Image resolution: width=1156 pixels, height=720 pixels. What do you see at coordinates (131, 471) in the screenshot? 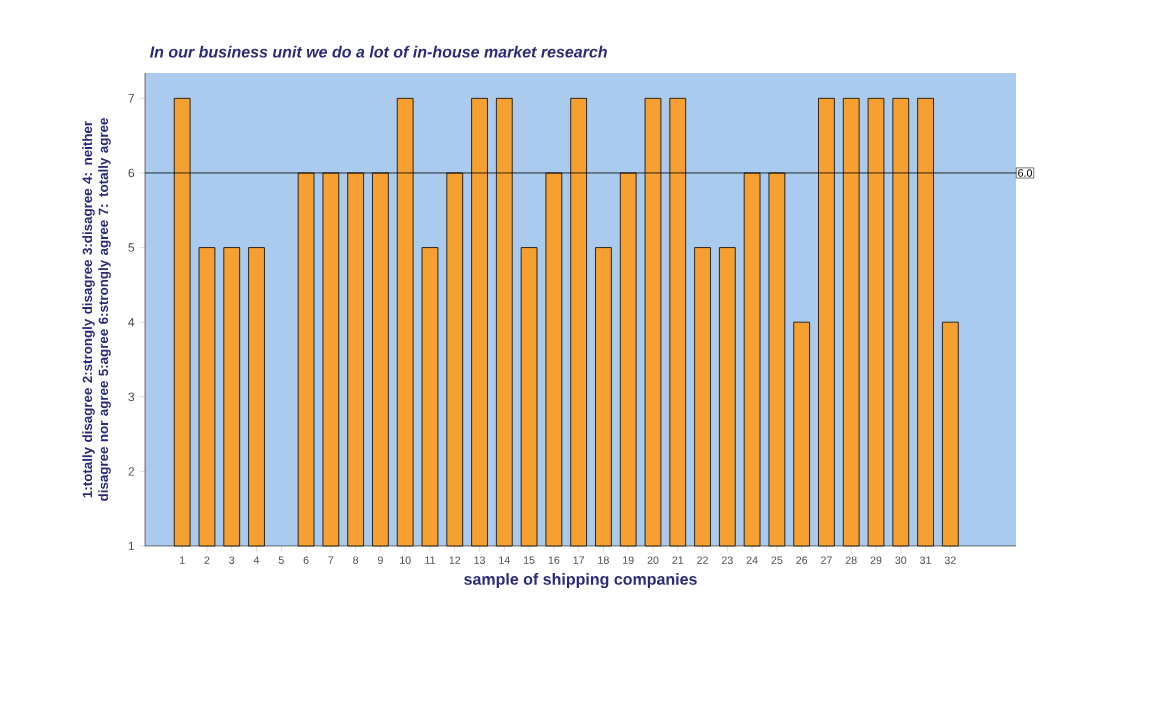
I see `y-tick-label: 2` at bounding box center [131, 471].